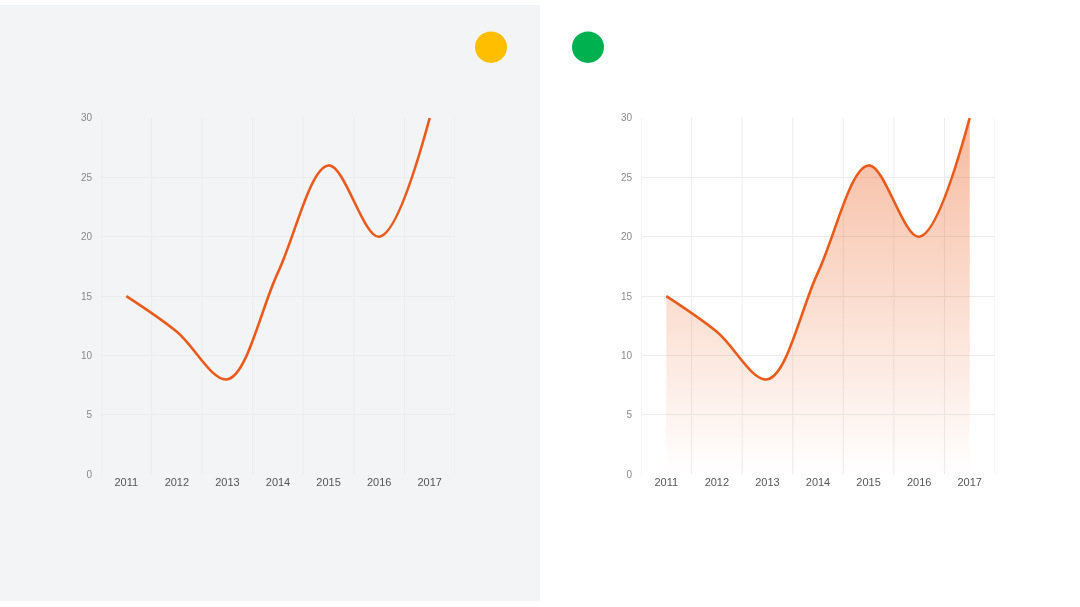 Image resolution: width=1080 pixels, height=607 pixels. What do you see at coordinates (278, 249) in the screenshot?
I see `line-series` at bounding box center [278, 249].